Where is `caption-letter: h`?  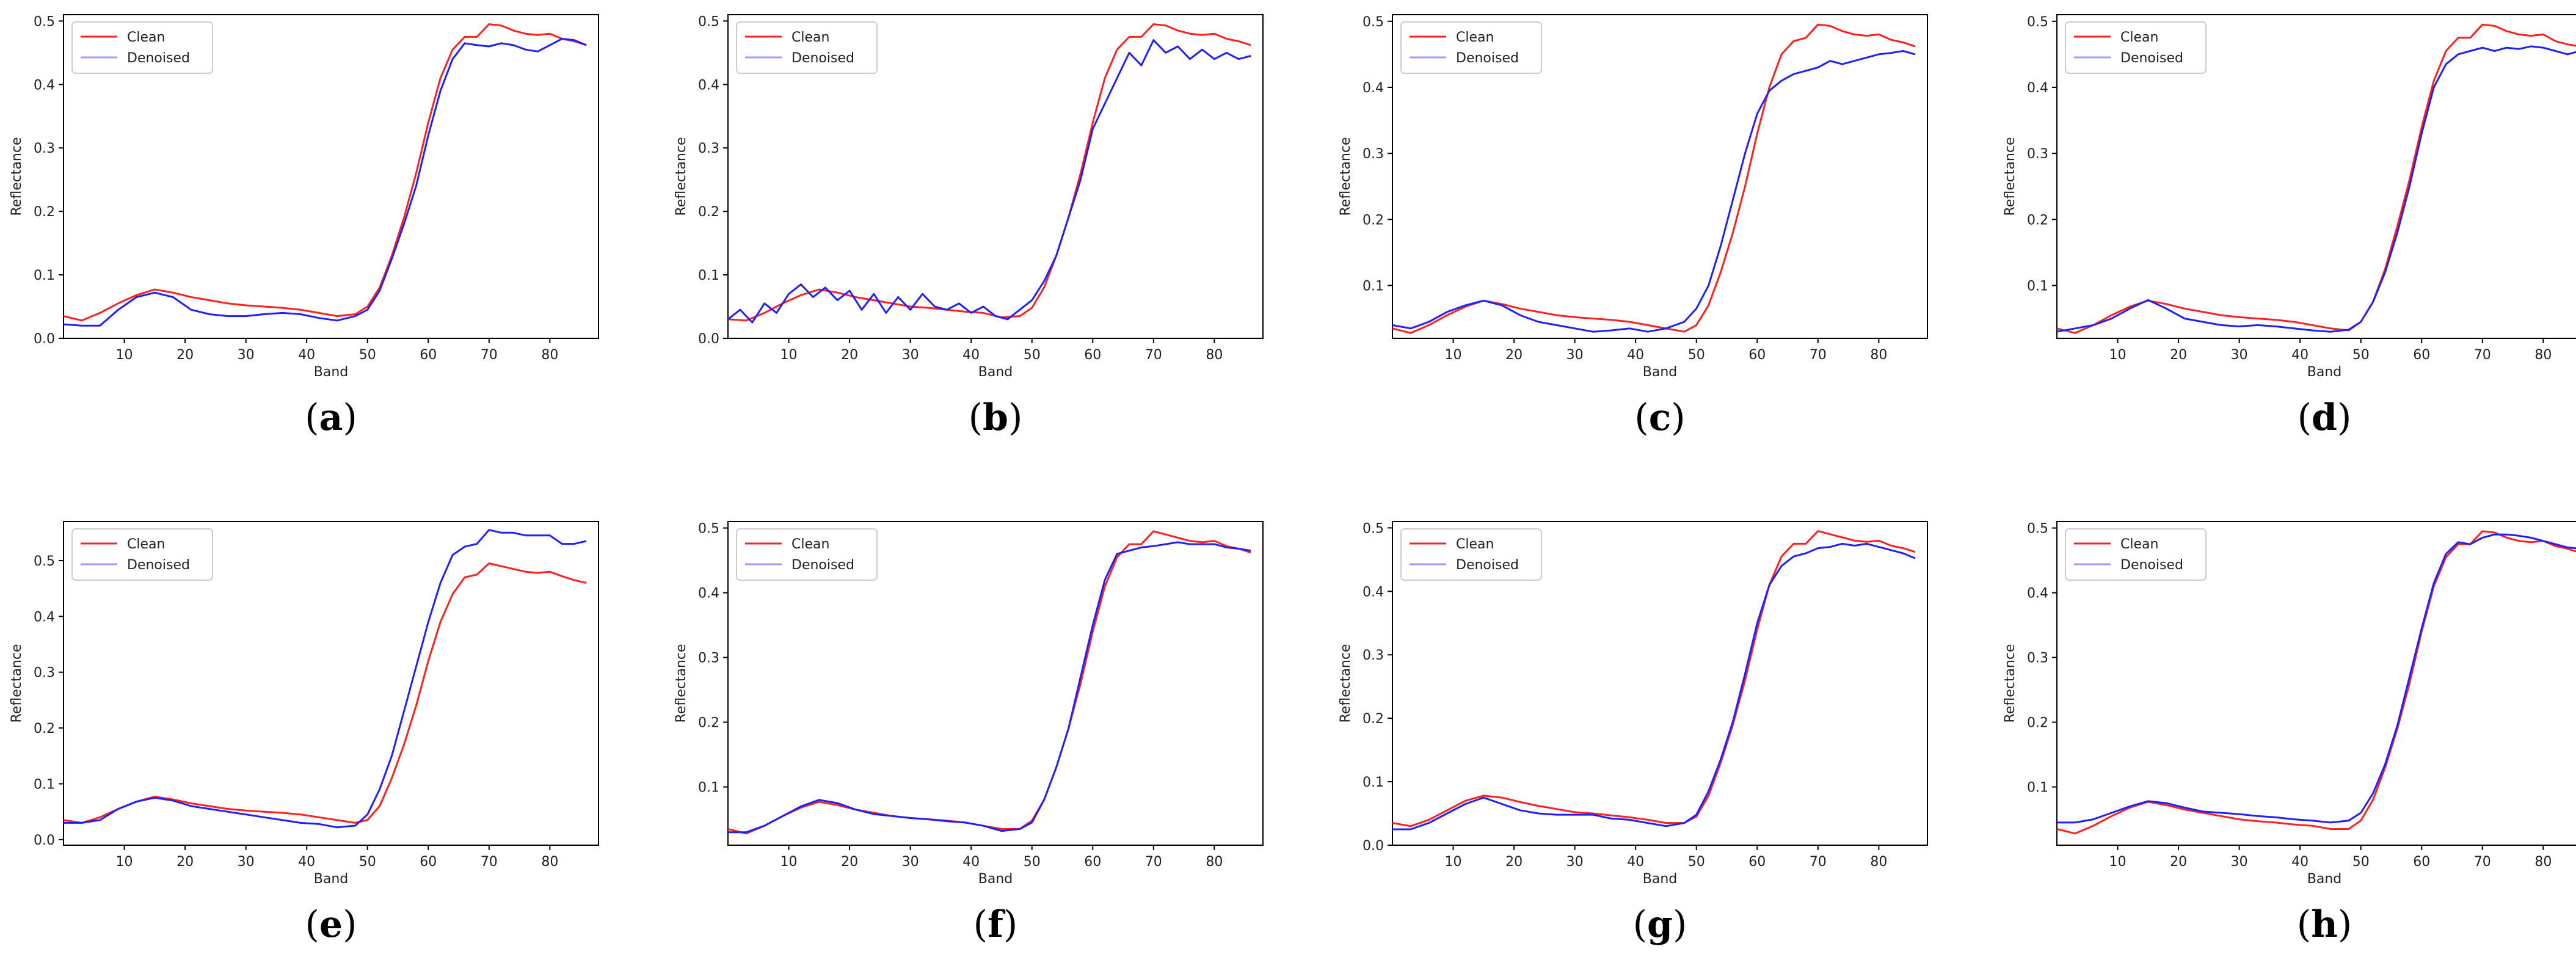 caption-letter: h is located at coordinates (2324, 924).